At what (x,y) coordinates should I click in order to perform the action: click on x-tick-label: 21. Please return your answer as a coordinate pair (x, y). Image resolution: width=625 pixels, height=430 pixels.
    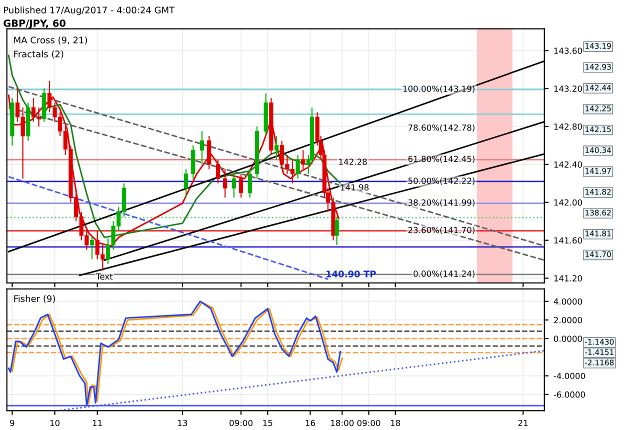
    Looking at the image, I should click on (523, 423).